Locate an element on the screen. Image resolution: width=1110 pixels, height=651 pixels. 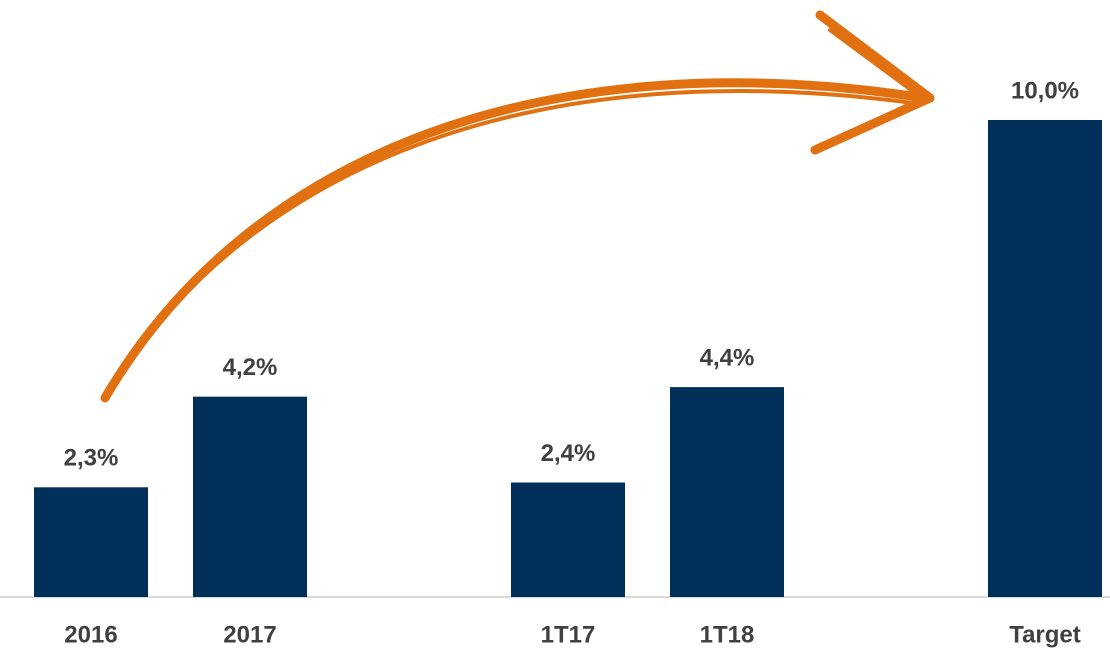
x-tick-label: 1T18 is located at coordinates (727, 634).